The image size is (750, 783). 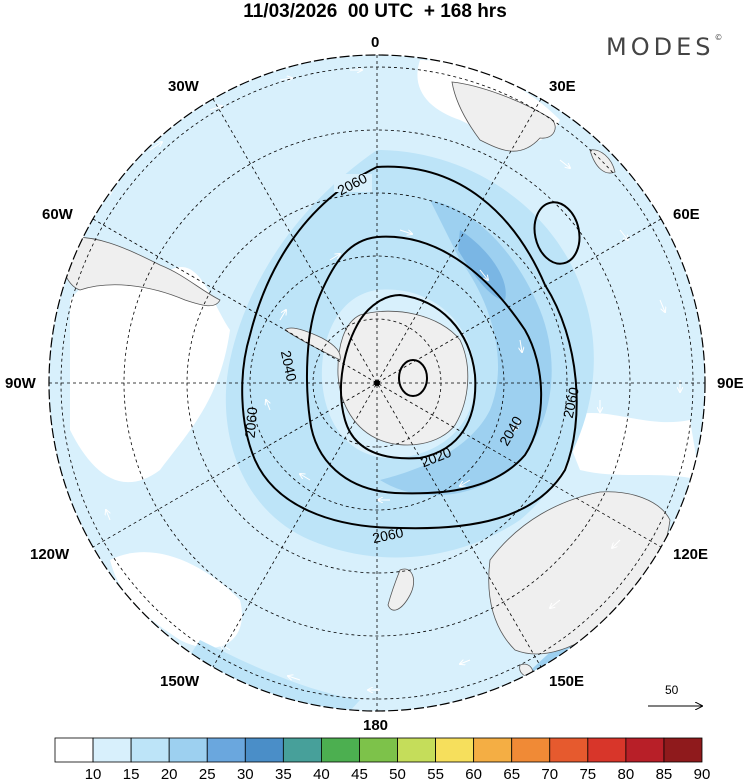 What do you see at coordinates (400, 589) in the screenshot?
I see `new-zealand` at bounding box center [400, 589].